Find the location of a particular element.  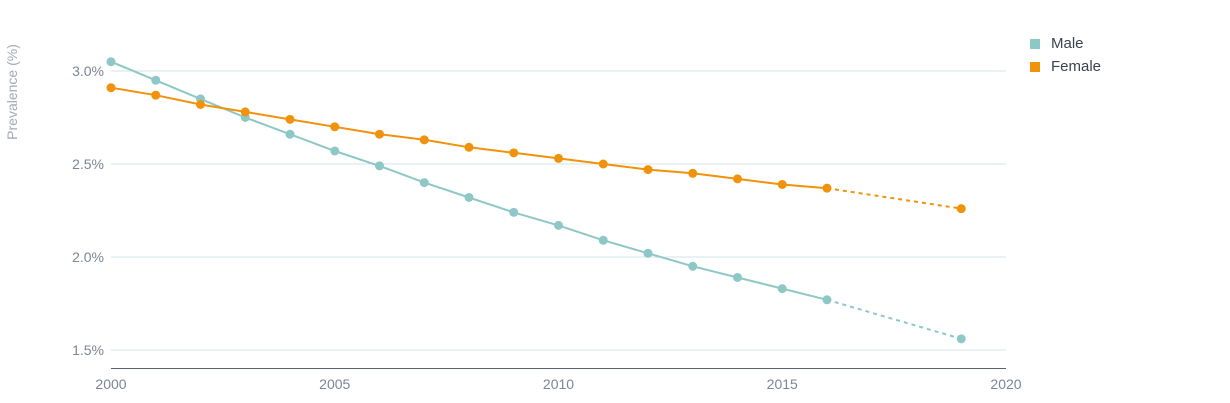

legend-item-male: Male is located at coordinates (1065, 43).